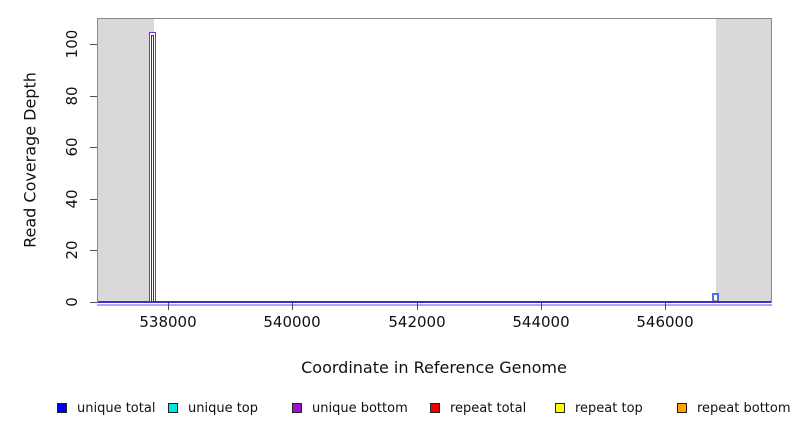  What do you see at coordinates (116, 408) in the screenshot?
I see `legend-label: unique total` at bounding box center [116, 408].